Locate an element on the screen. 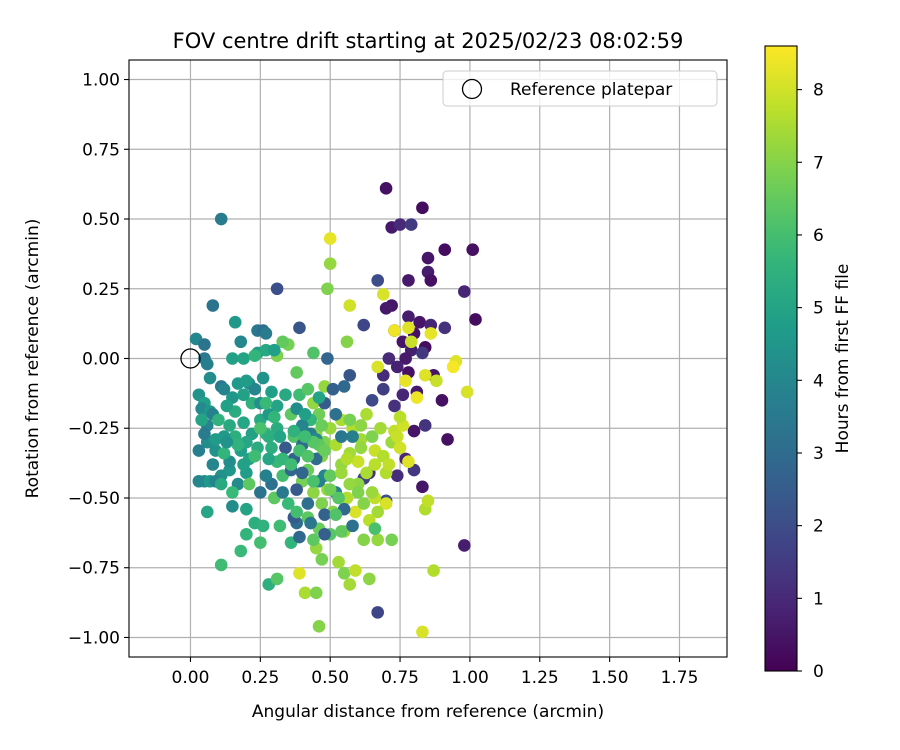  colorbar-tick-label: 7 is located at coordinates (818, 163).